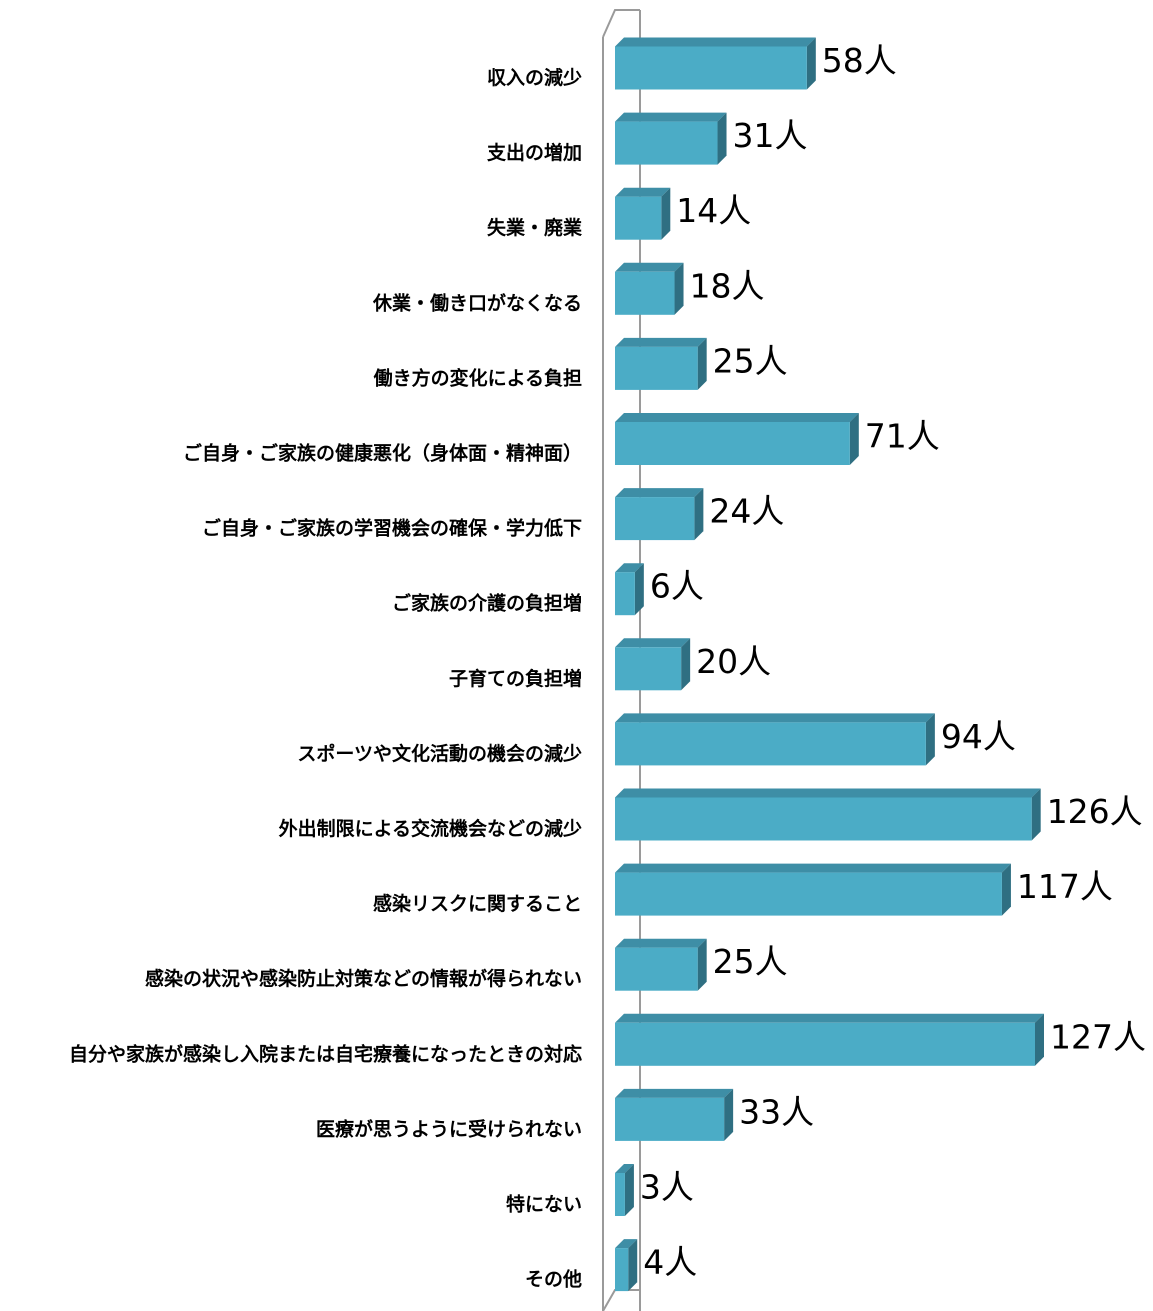  What do you see at coordinates (535, 227) in the screenshot?
I see `category-label: 失業・廃業` at bounding box center [535, 227].